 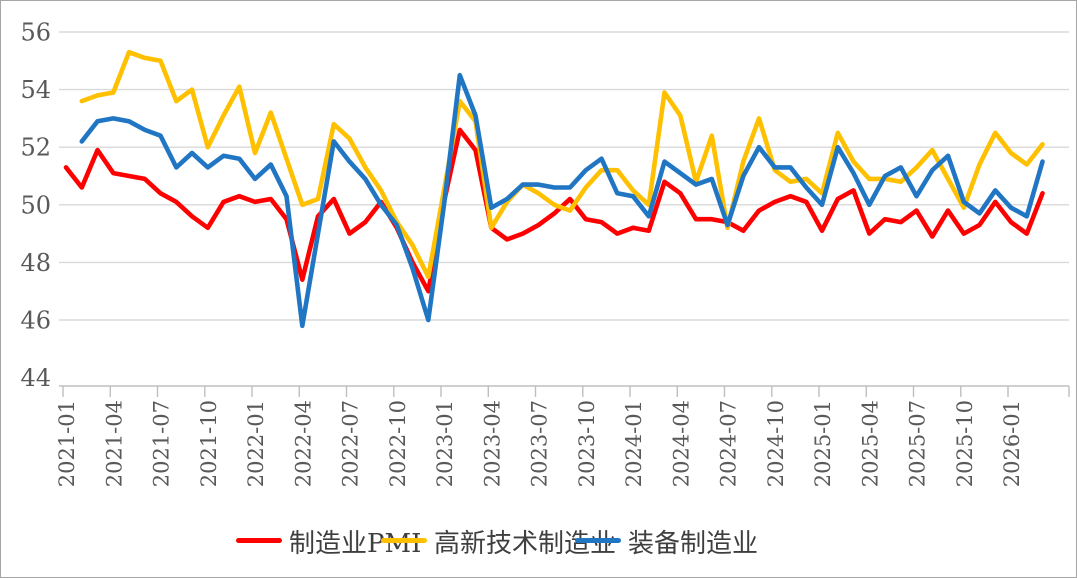 What do you see at coordinates (35, 90) in the screenshot?
I see `svg-text: 54` at bounding box center [35, 90].